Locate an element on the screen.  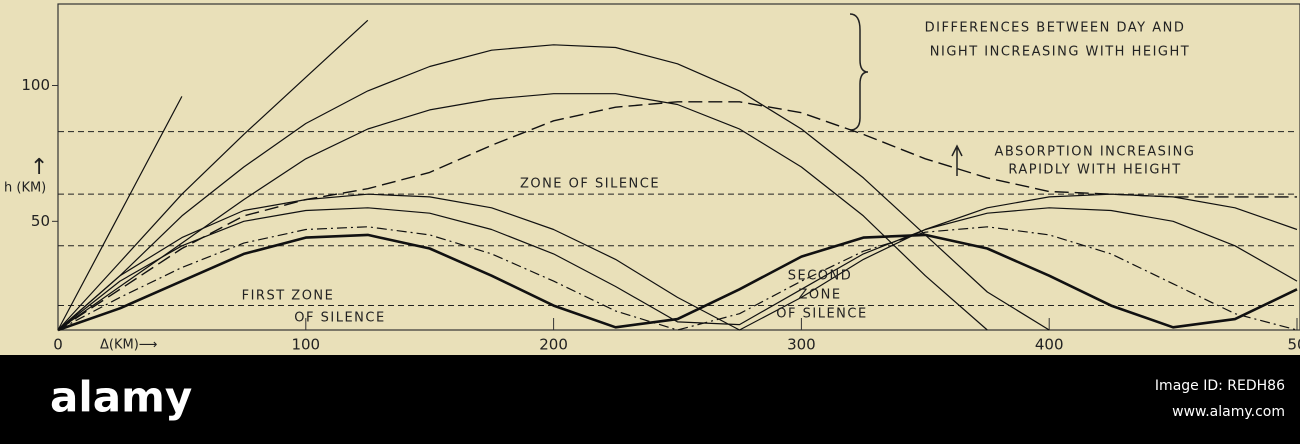
y-arrow: ↑ is located at coordinates (39, 167).